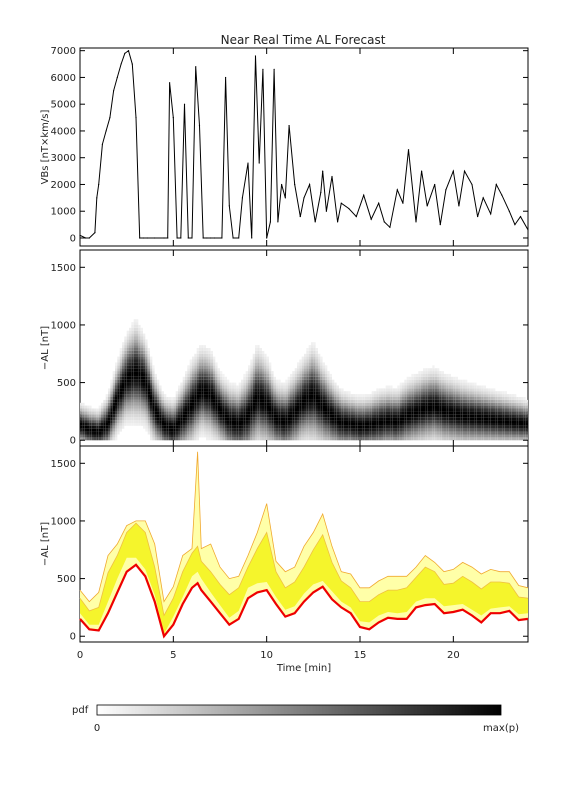  What do you see at coordinates (73, 637) in the screenshot?
I see `bottom-ytick-label: 0` at bounding box center [73, 637].